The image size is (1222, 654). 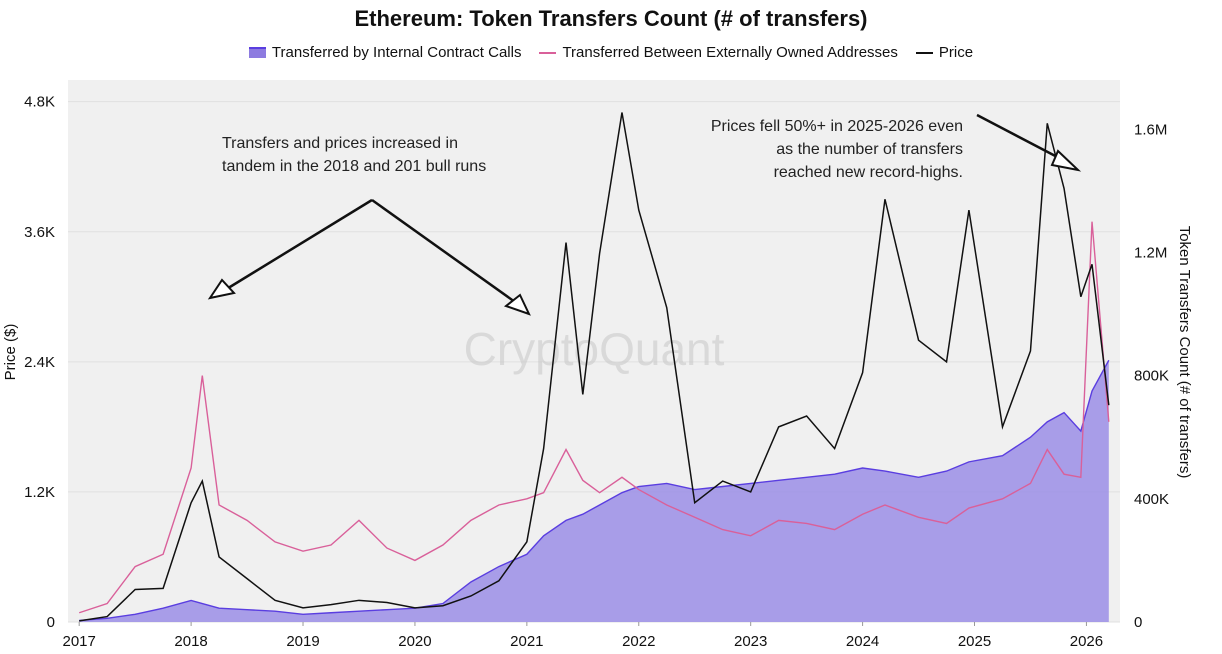 I want to click on x-tick-label: 2026, so click(x=1086, y=641).